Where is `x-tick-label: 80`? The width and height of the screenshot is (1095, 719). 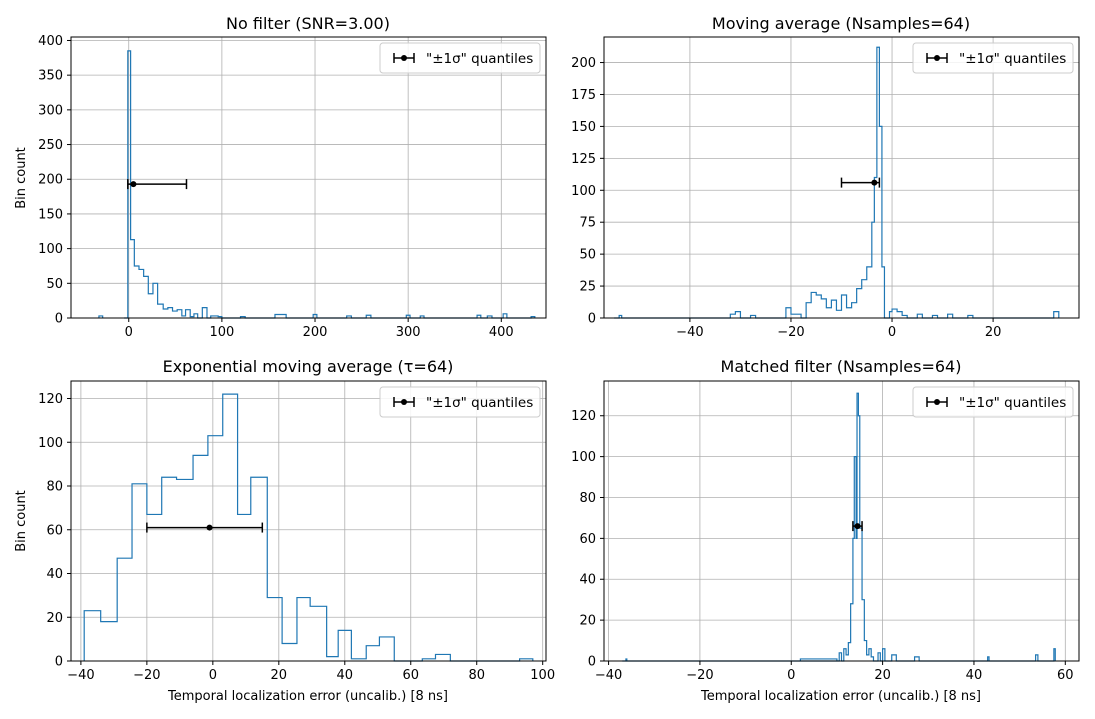
x-tick-label: 80 is located at coordinates (476, 675).